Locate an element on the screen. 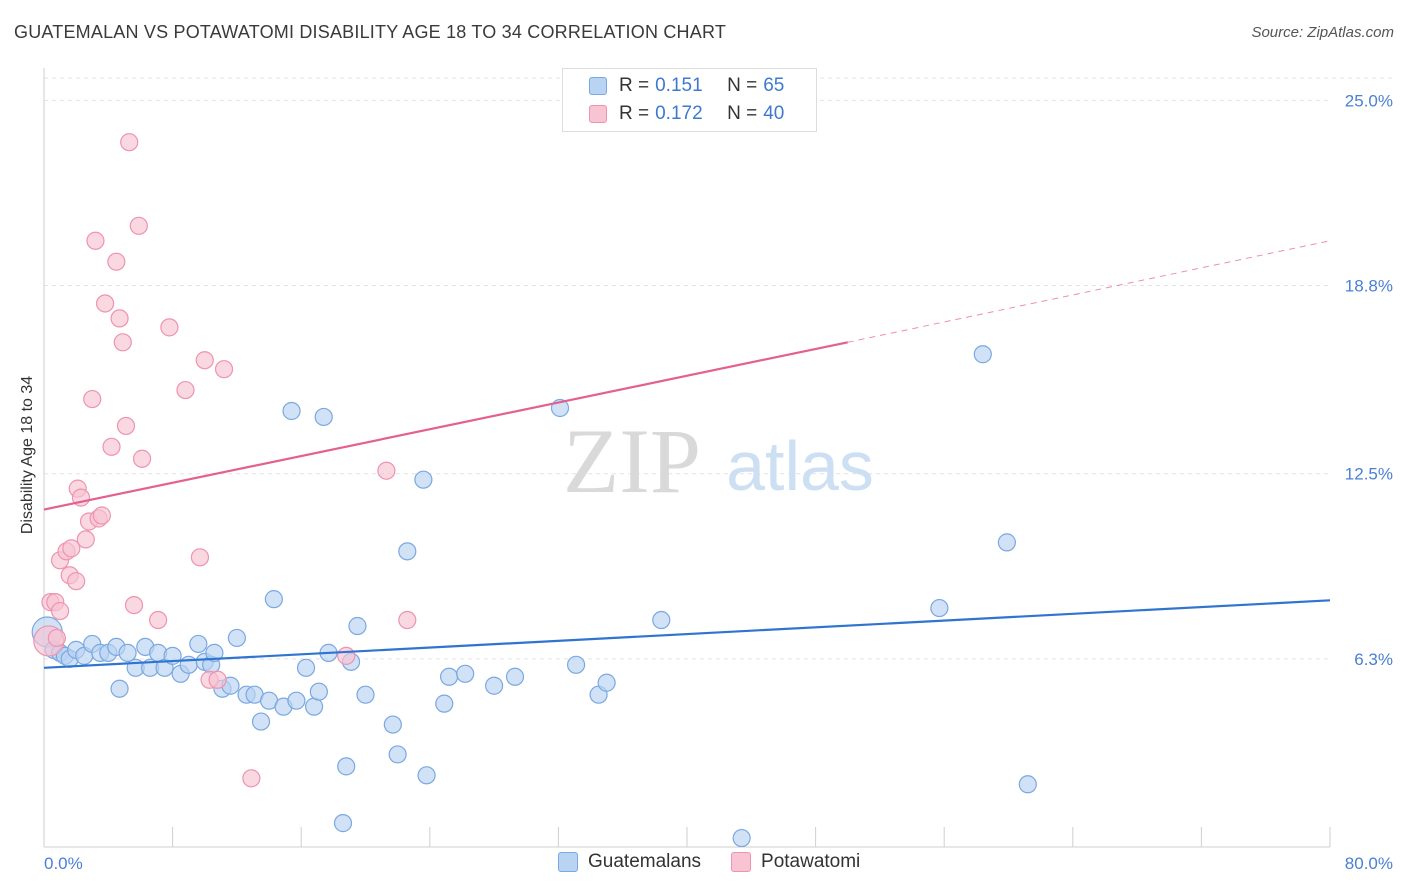 This screenshot has height=892, width=1406. legend-row-potawatomi: R = 0.172 N = 40 is located at coordinates (686, 114).